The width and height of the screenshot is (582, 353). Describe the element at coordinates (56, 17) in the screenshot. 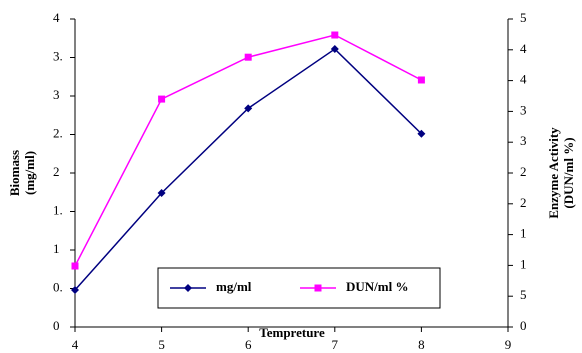

I see `y-tick-label: 4` at that location.